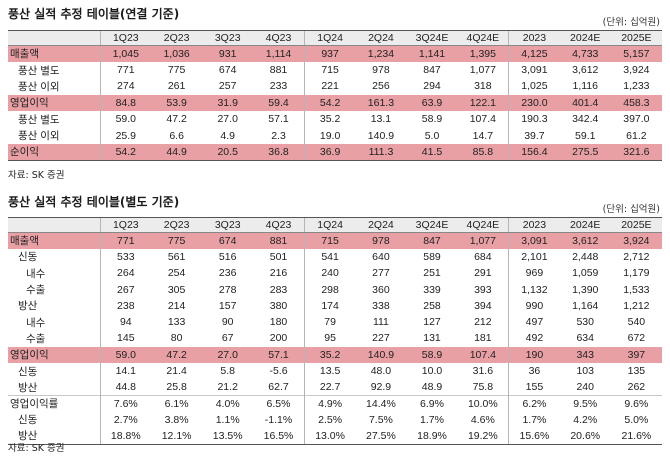 This screenshot has height=462, width=670. Describe the element at coordinates (227, 86) in the screenshot. I see `table-cell: 257` at that location.